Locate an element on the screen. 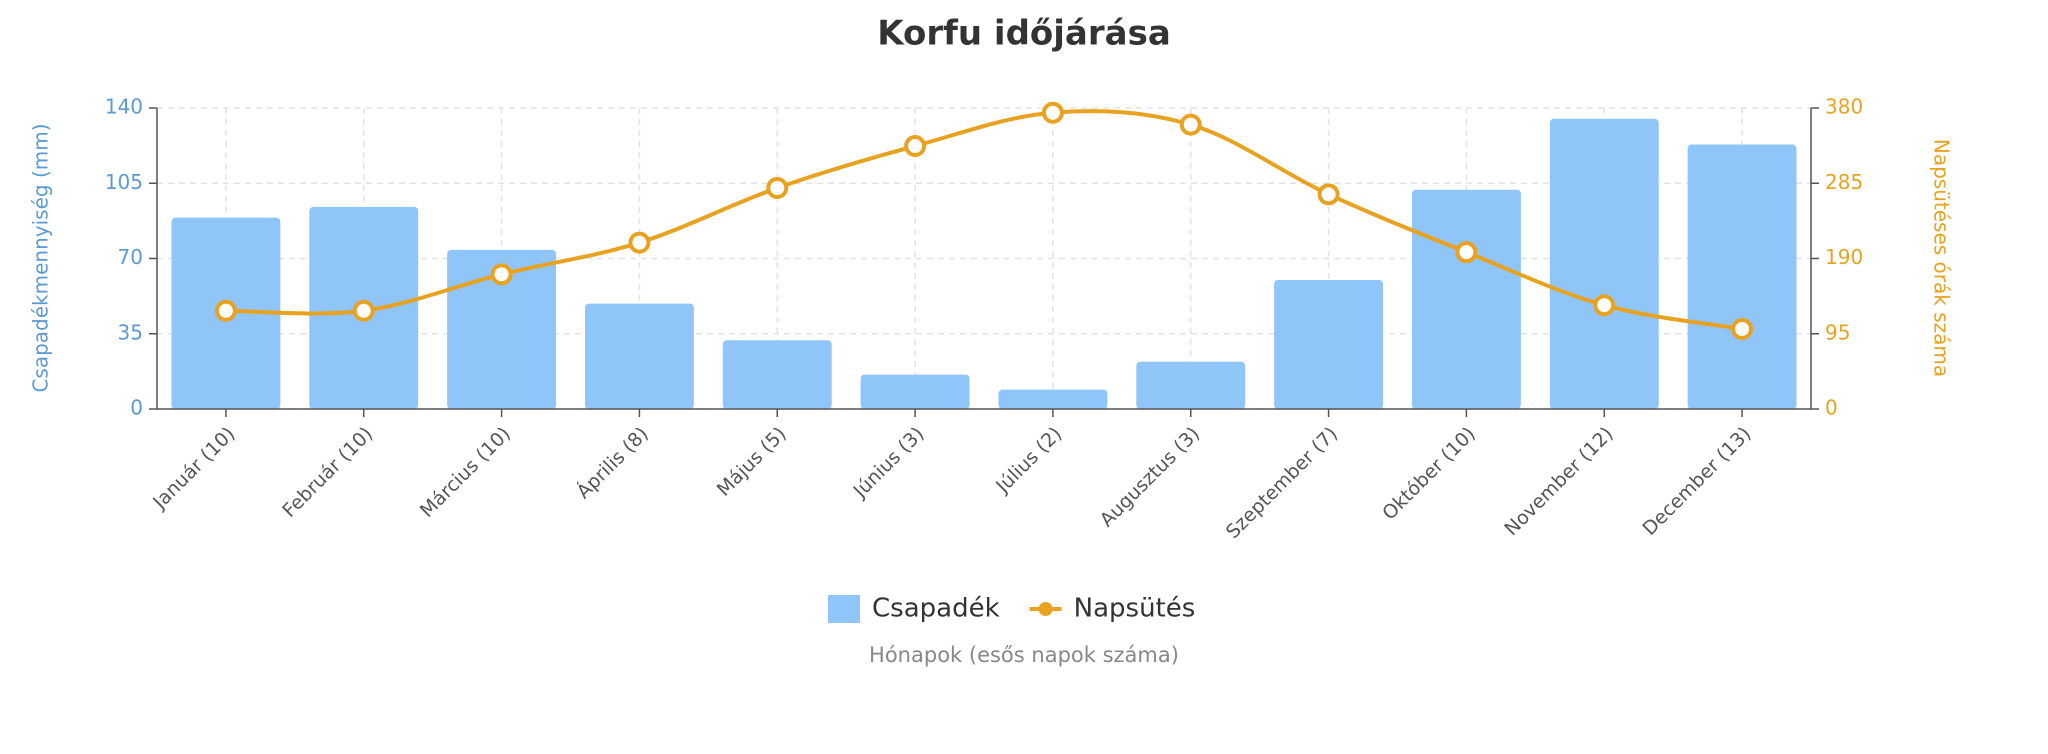  y-tick-label: 0 is located at coordinates (136, 408).